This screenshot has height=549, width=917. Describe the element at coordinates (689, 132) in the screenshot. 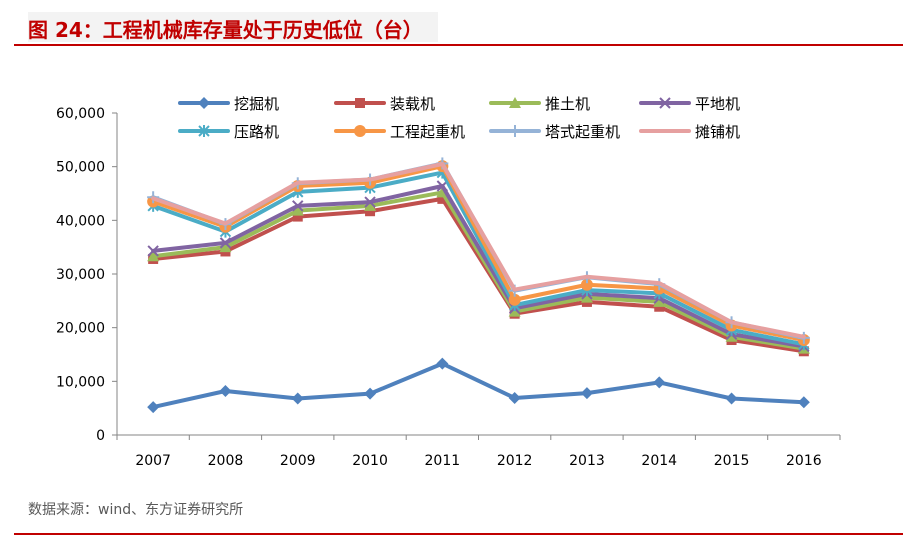

I see `legend-item: 摊铺机` at that location.